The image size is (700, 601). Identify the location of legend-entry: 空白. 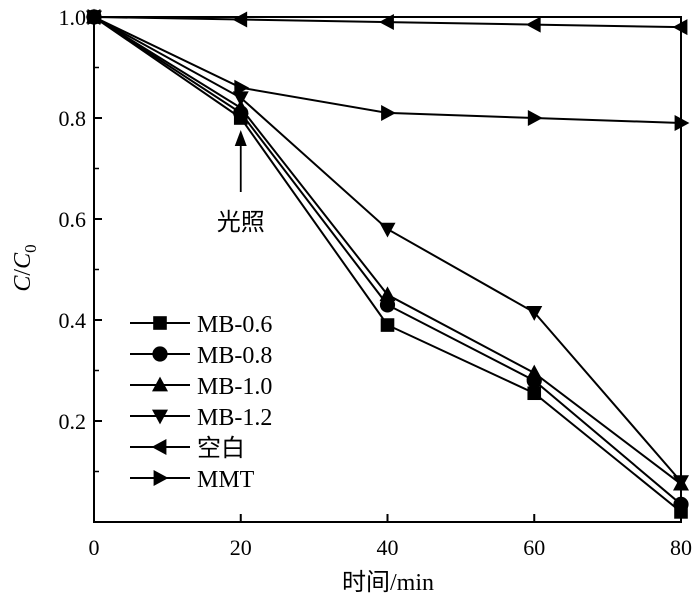
(187, 448).